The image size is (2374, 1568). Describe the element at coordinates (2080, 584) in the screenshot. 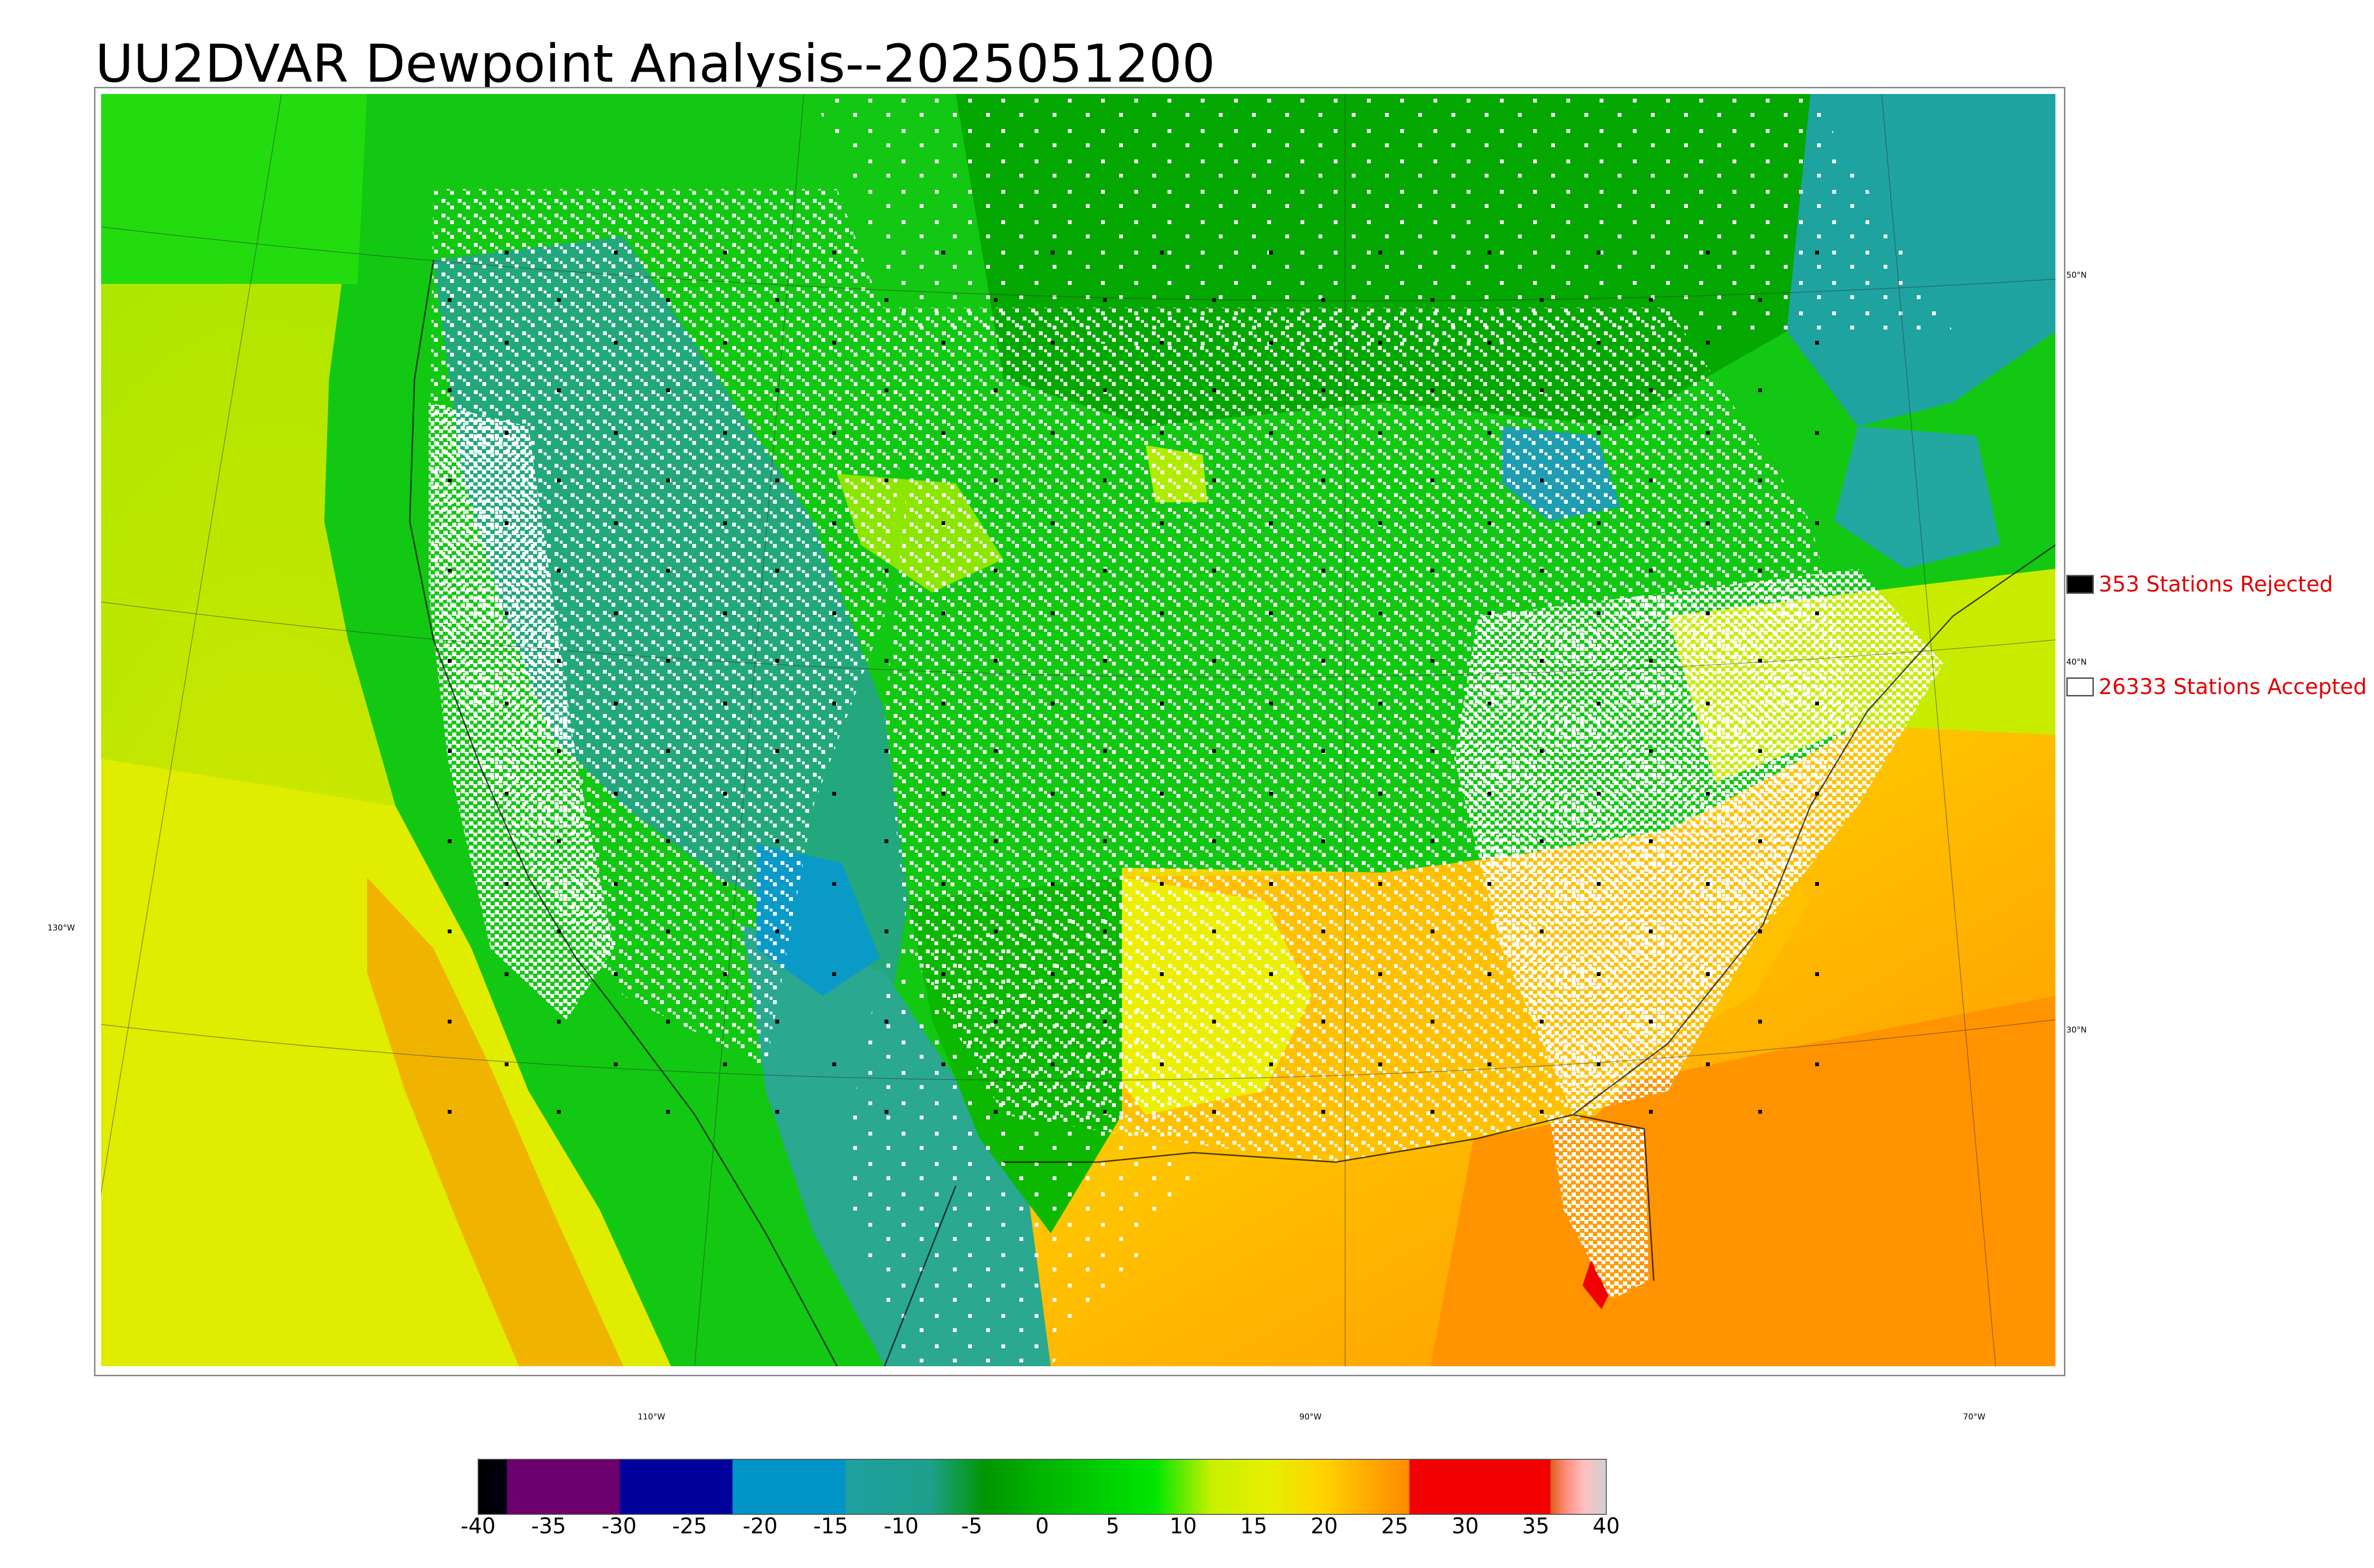

I see `rejected-swatch` at that location.